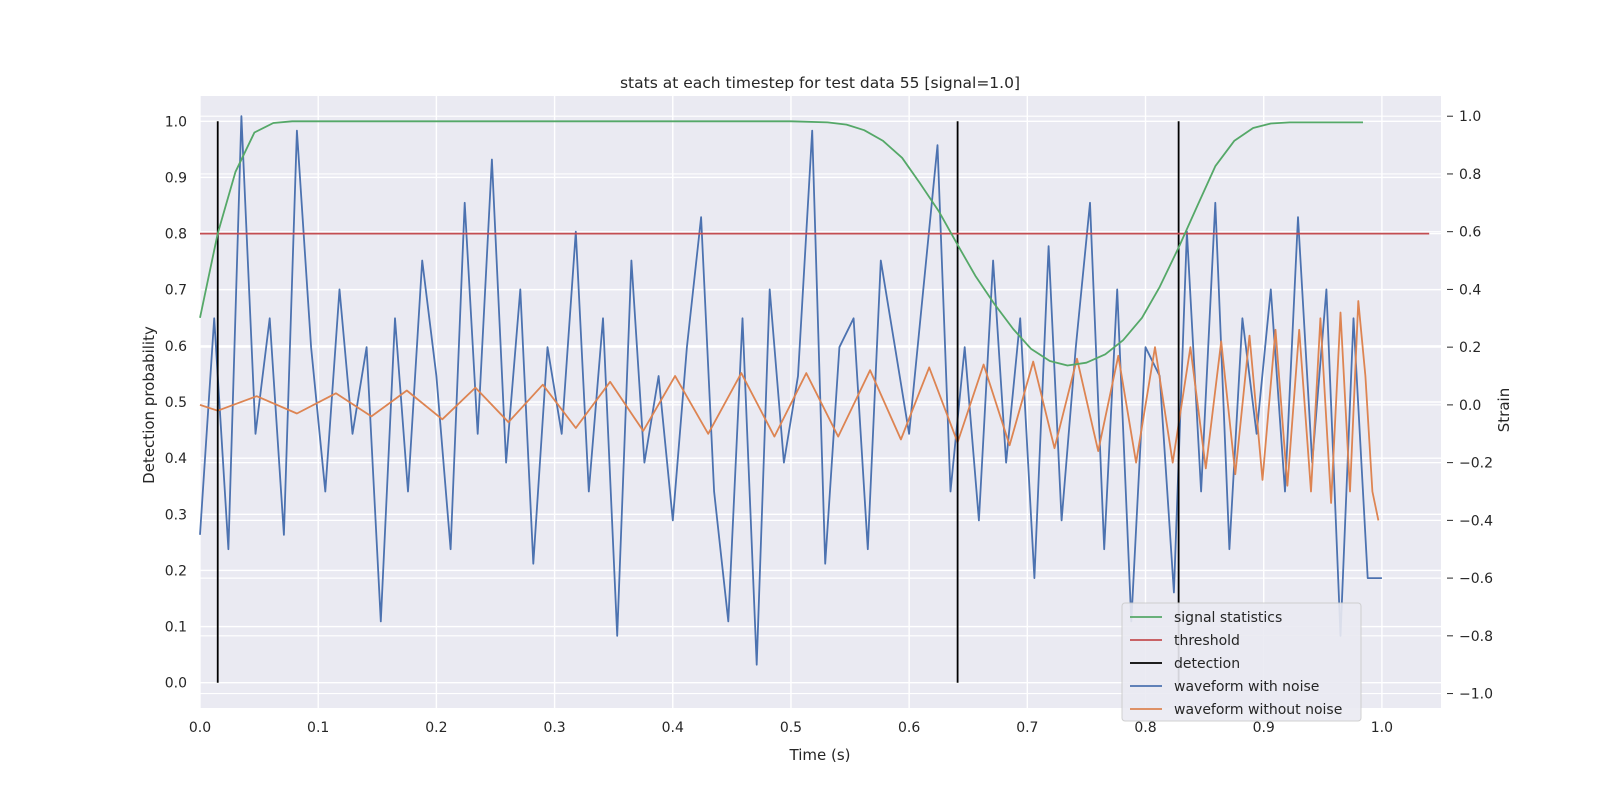  Describe the element at coordinates (1476, 521) in the screenshot. I see `y-right-tick-label: −0.4` at that location.